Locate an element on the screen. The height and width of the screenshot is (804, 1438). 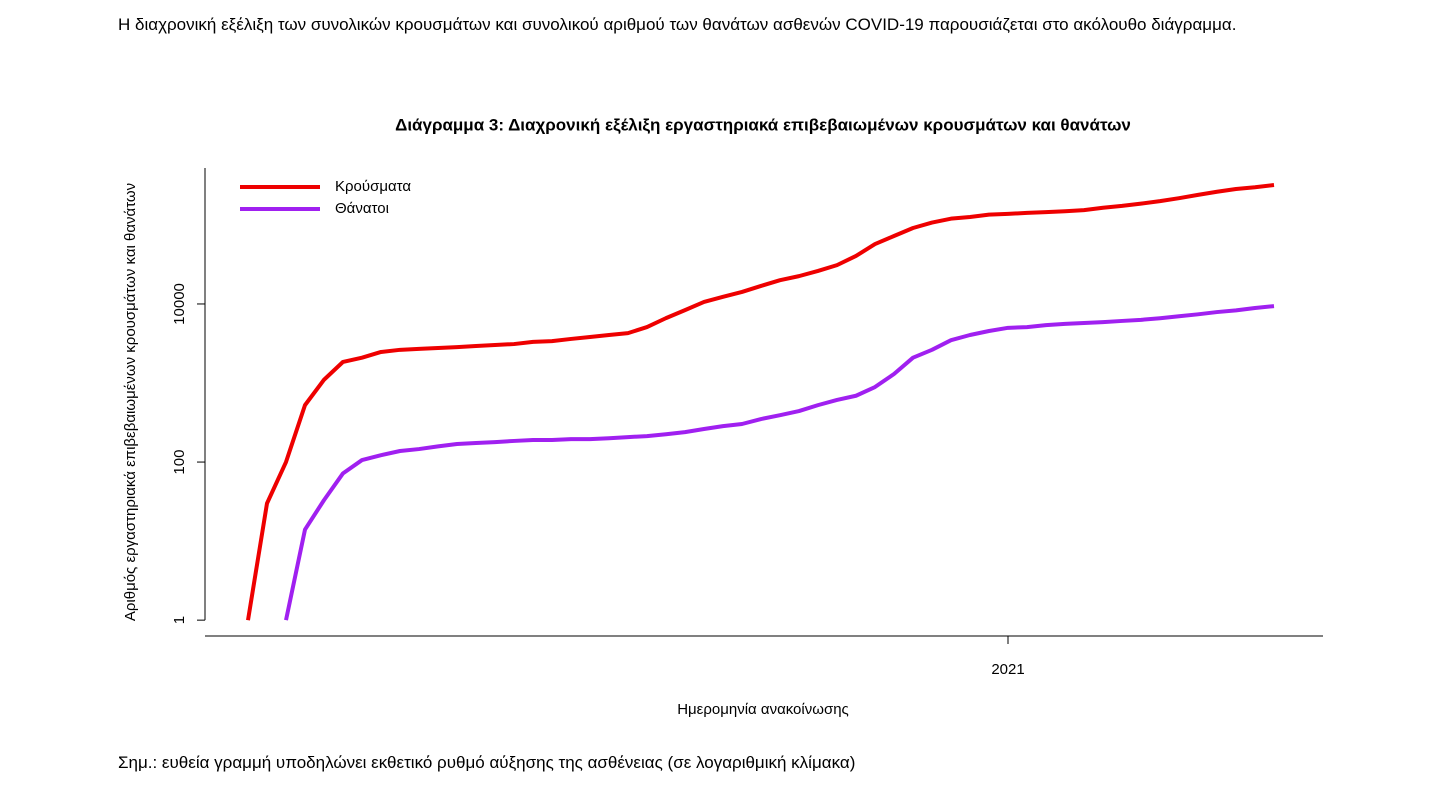
legend-label: Κρούσματα is located at coordinates (373, 186).